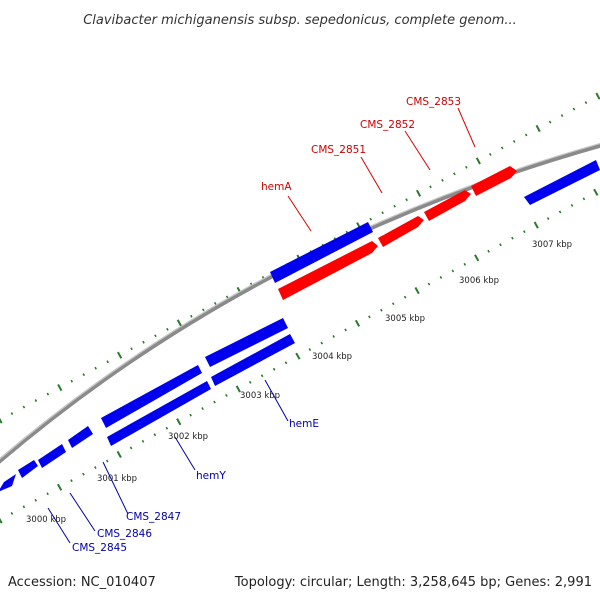  I want to click on gene-label-cms-2852: CMS_2852, so click(387, 125).